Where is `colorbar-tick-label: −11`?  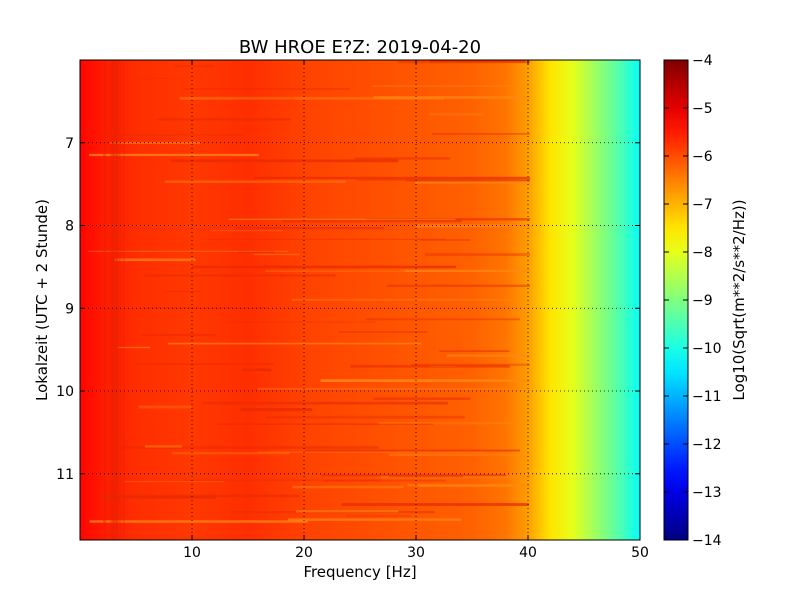
colorbar-tick-label: −11 is located at coordinates (707, 397).